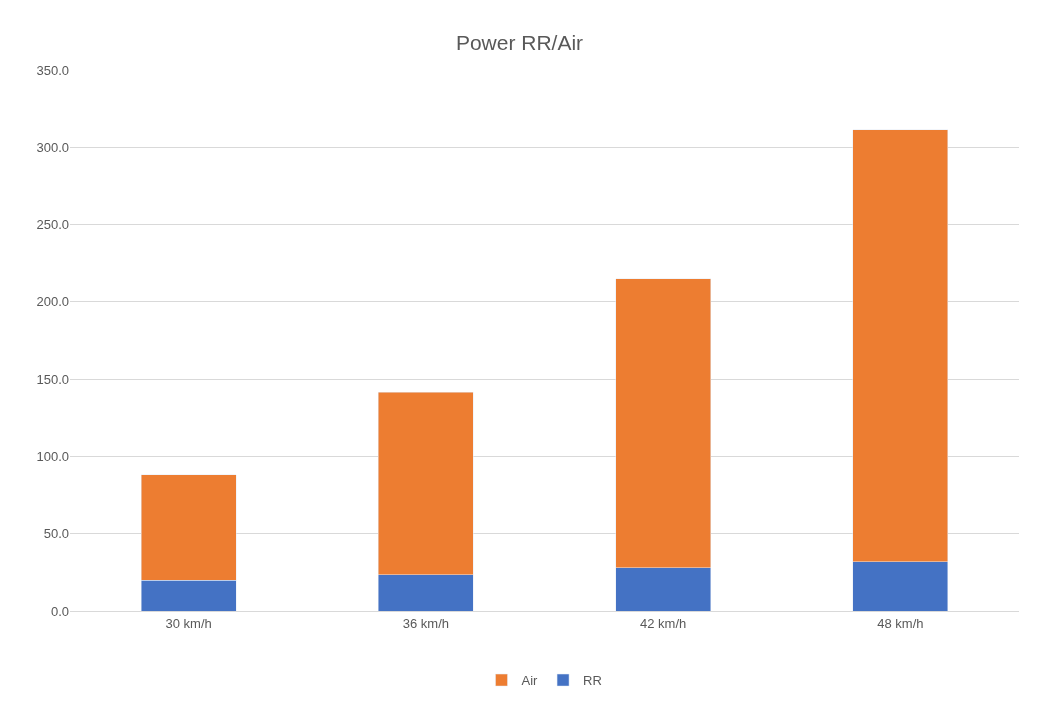  I want to click on y-tick-label: 100.0, so click(52, 456).